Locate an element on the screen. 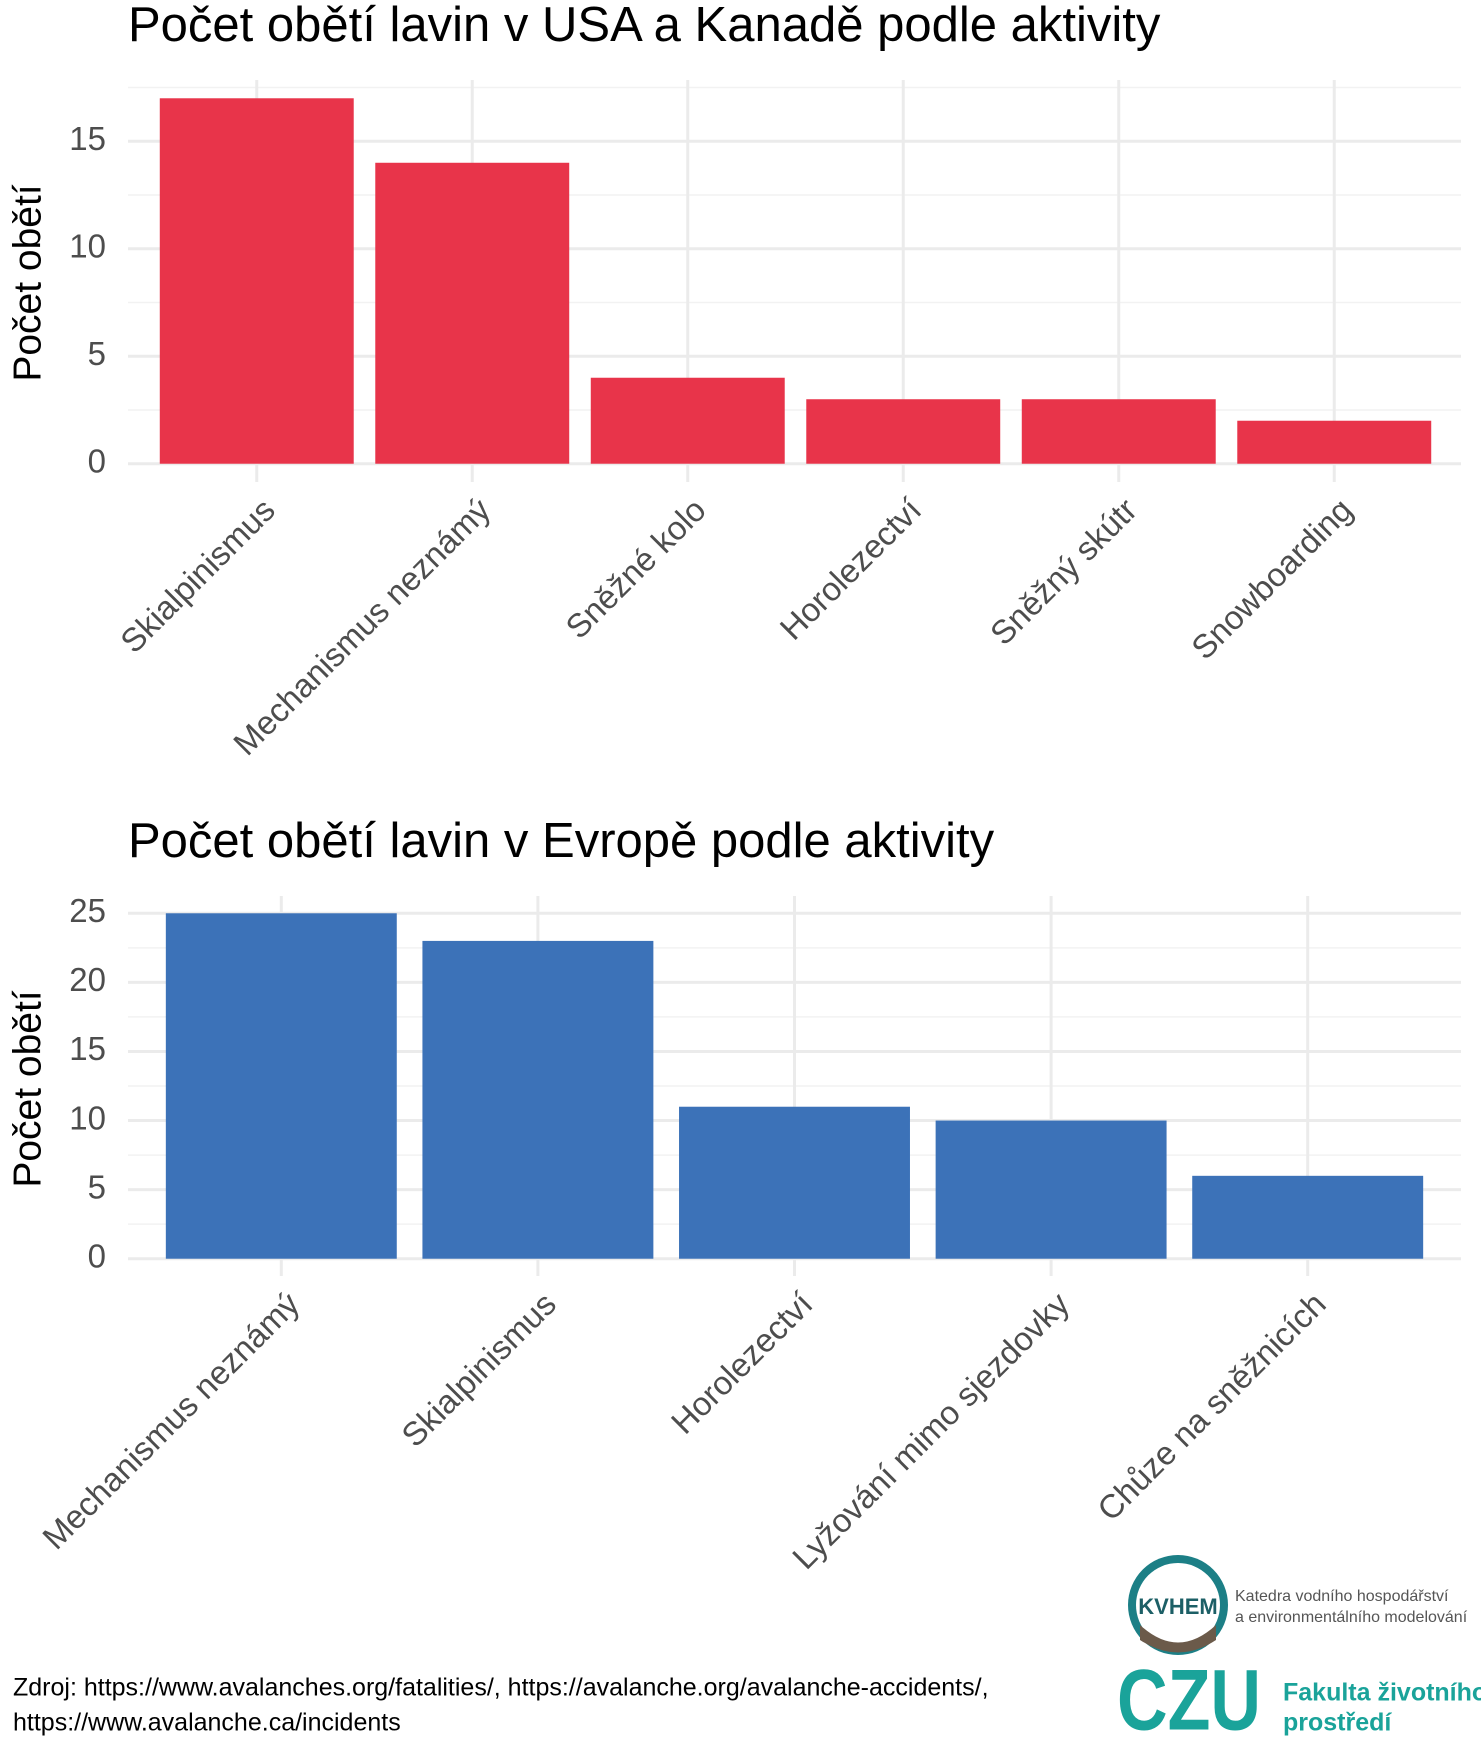 The width and height of the screenshot is (1481, 1746). kvhem-caption: Katedra vodního hospodářství is located at coordinates (1342, 1596).